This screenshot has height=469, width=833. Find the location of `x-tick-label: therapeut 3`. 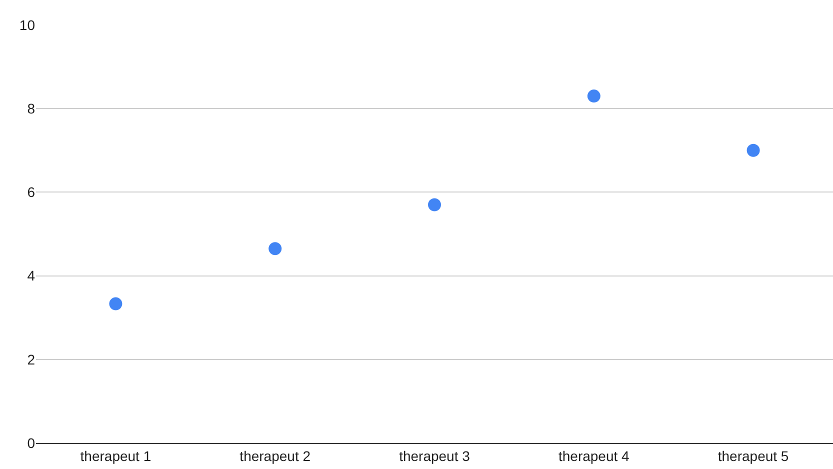

x-tick-label: therapeut 3 is located at coordinates (434, 456).